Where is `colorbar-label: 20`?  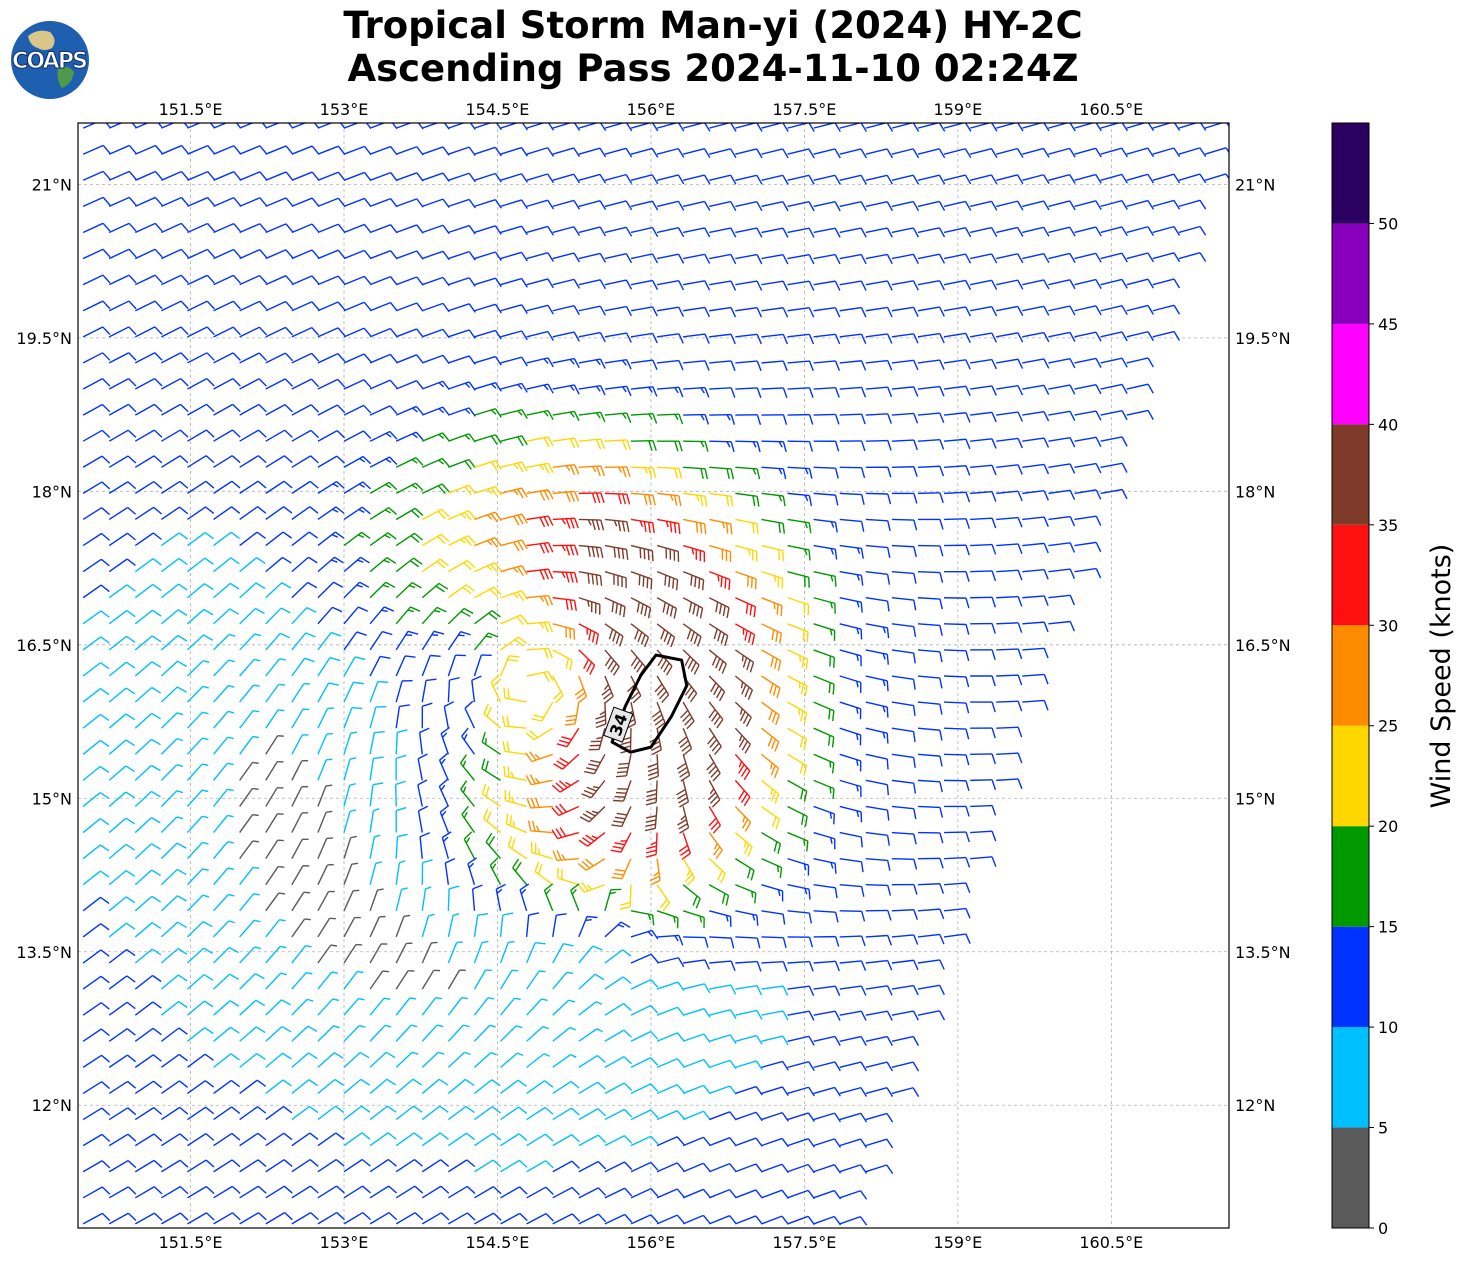
colorbar-label: 20 is located at coordinates (1388, 826).